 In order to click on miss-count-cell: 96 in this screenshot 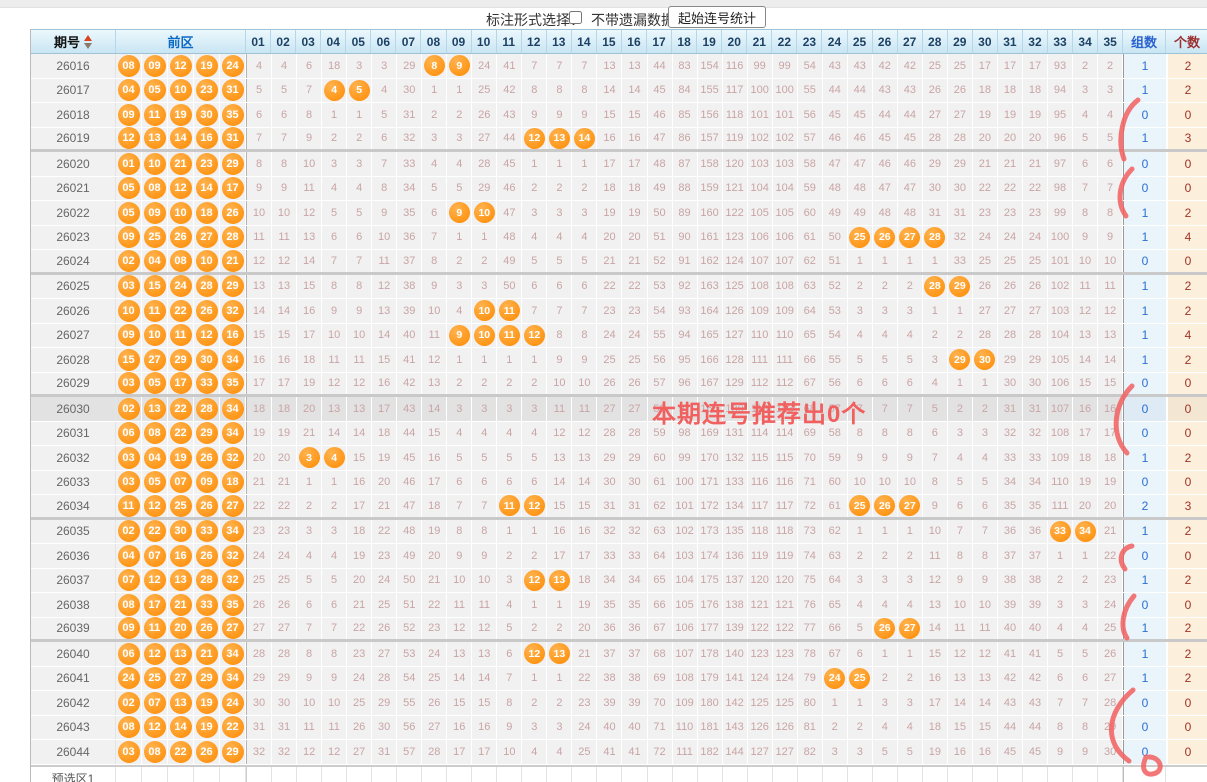, I will do `click(1061, 138)`.